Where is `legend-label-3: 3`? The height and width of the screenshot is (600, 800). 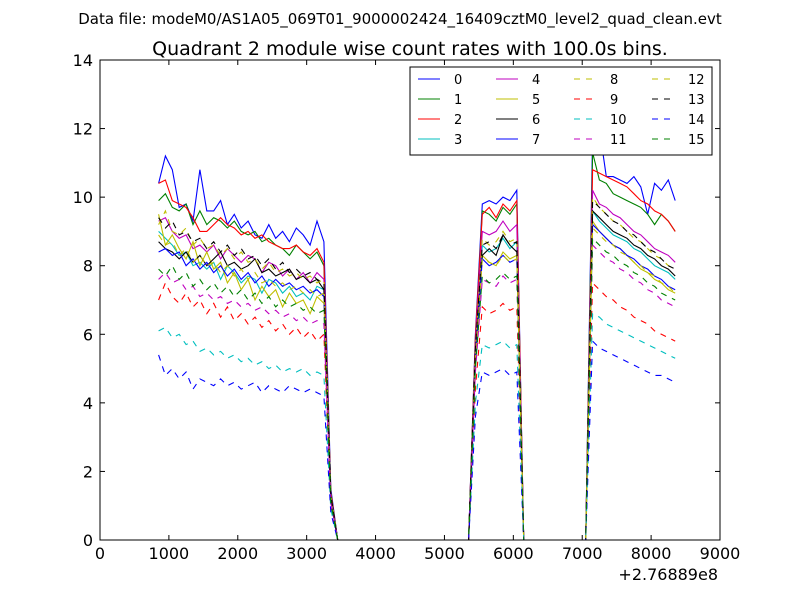
legend-label-3: 3 is located at coordinates (458, 140).